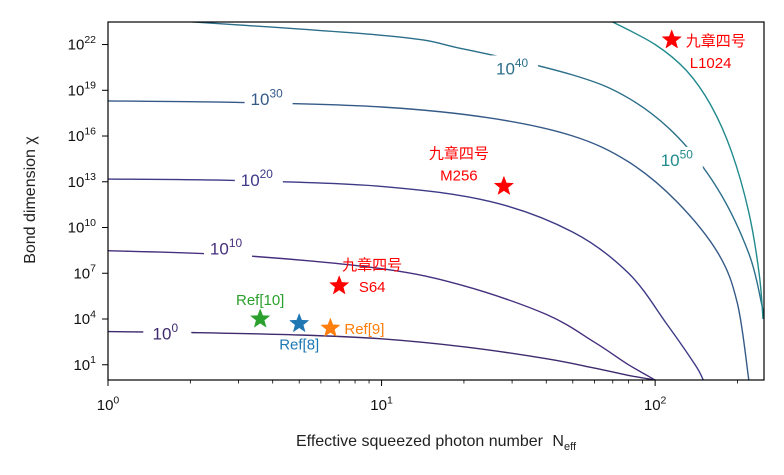 This screenshot has height=475, width=784. What do you see at coordinates (655, 404) in the screenshot?
I see `x-tick-label: 10²` at bounding box center [655, 404].